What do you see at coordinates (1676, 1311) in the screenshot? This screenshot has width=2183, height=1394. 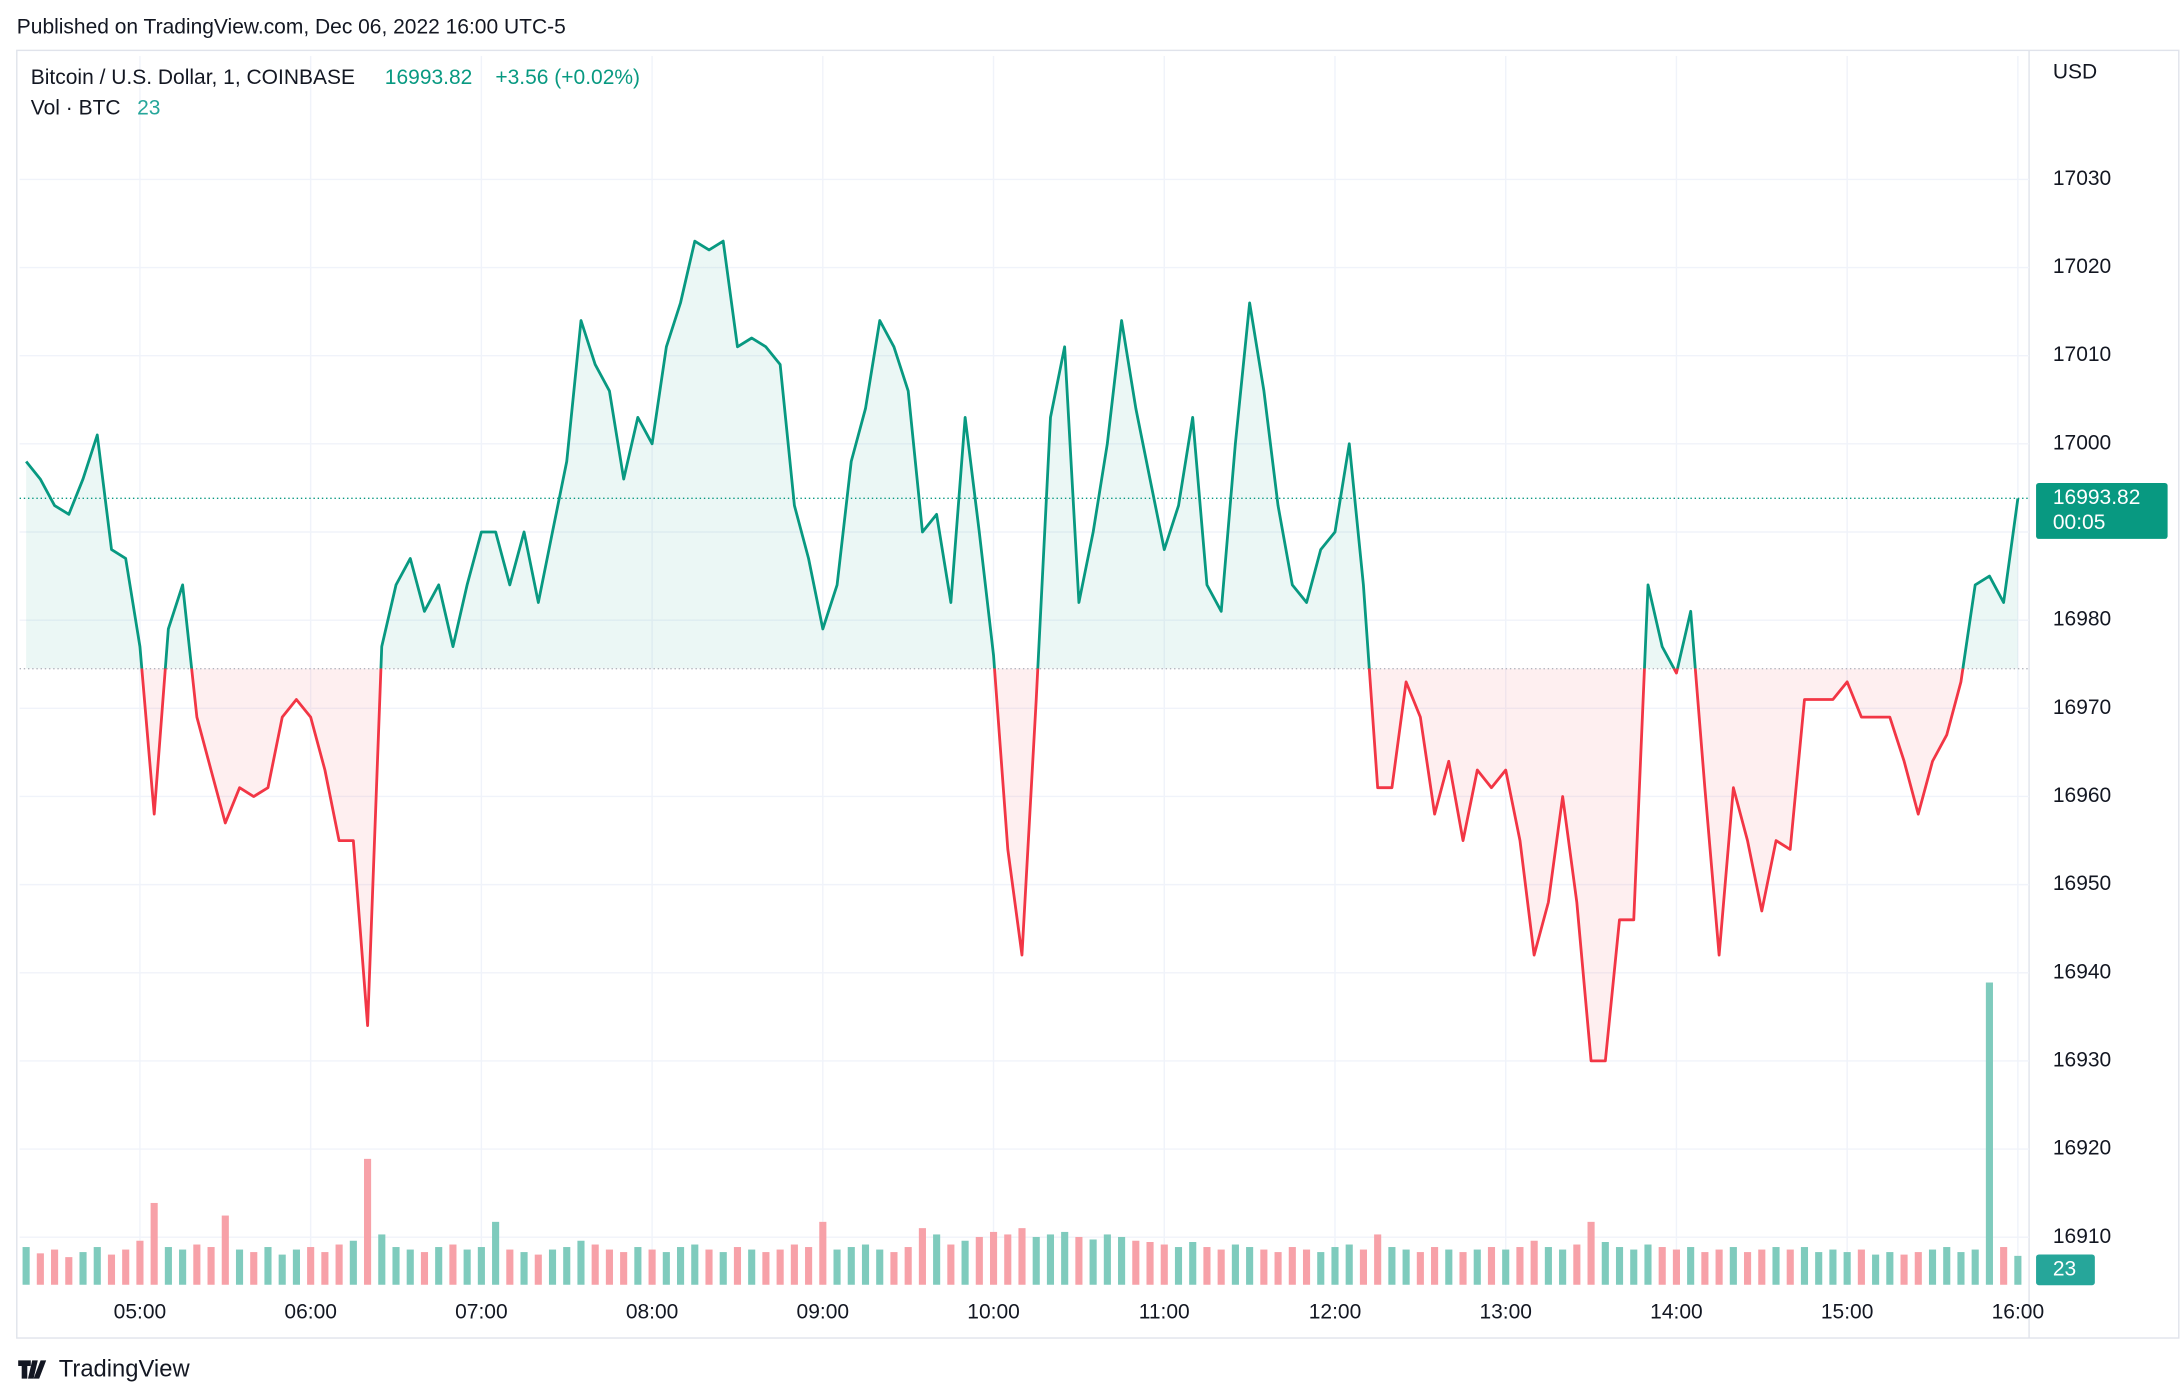 I see `x-tick-label: 14:00` at bounding box center [1676, 1311].